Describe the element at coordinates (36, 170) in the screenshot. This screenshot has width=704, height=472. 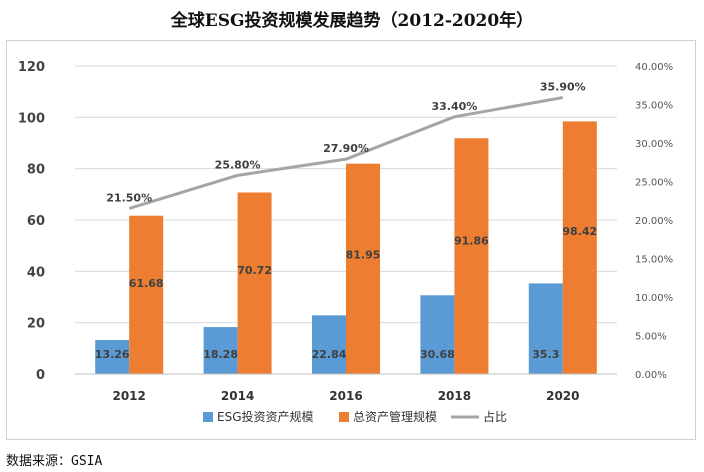
I see `y-tick-label: 80` at that location.